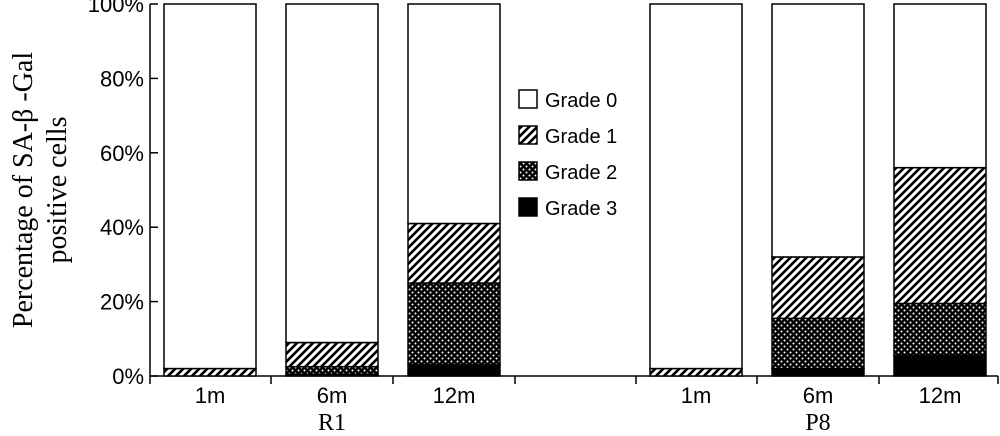 This screenshot has width=1000, height=436. What do you see at coordinates (122, 302) in the screenshot?
I see `y-tick-label: 20%` at bounding box center [122, 302].